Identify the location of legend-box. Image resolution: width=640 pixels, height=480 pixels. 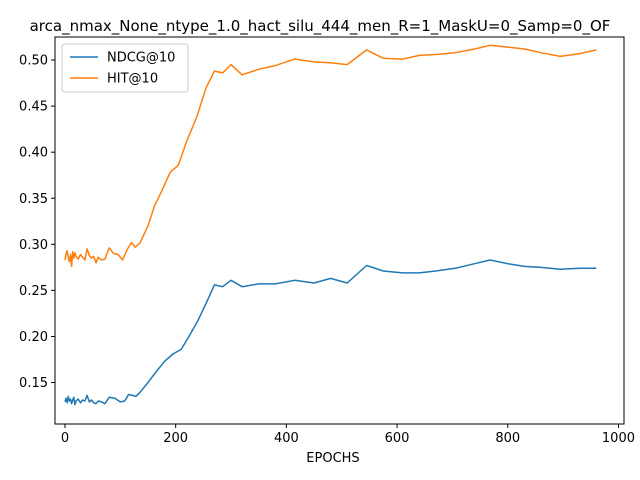
(125, 68).